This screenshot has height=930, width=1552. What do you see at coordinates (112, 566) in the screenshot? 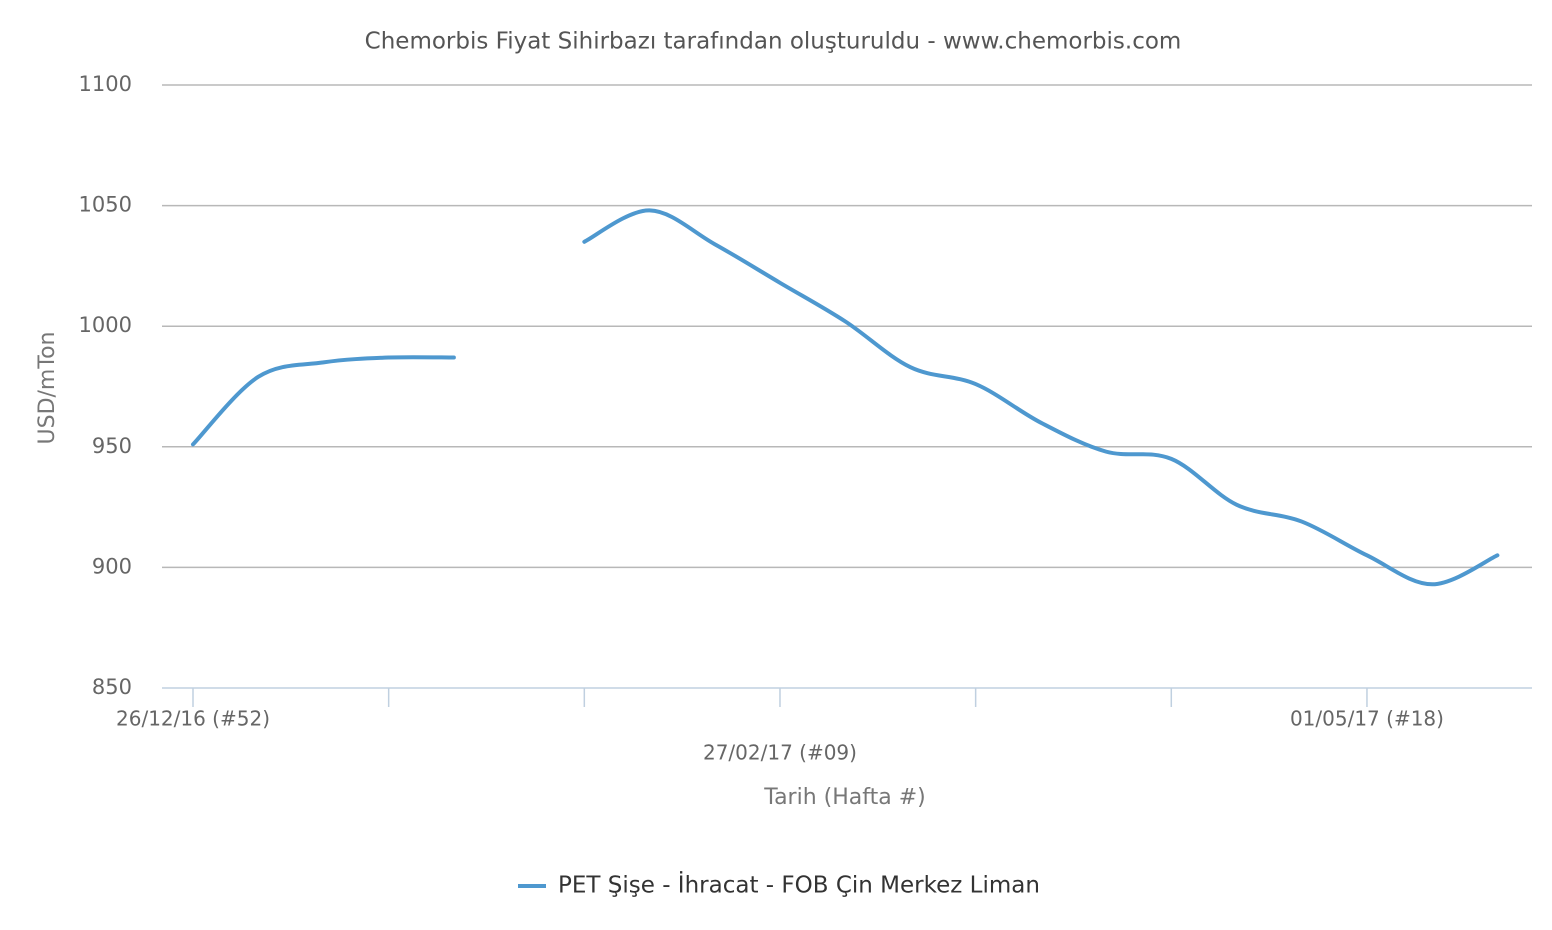
I see `y-tick-label: 900` at bounding box center [112, 566].